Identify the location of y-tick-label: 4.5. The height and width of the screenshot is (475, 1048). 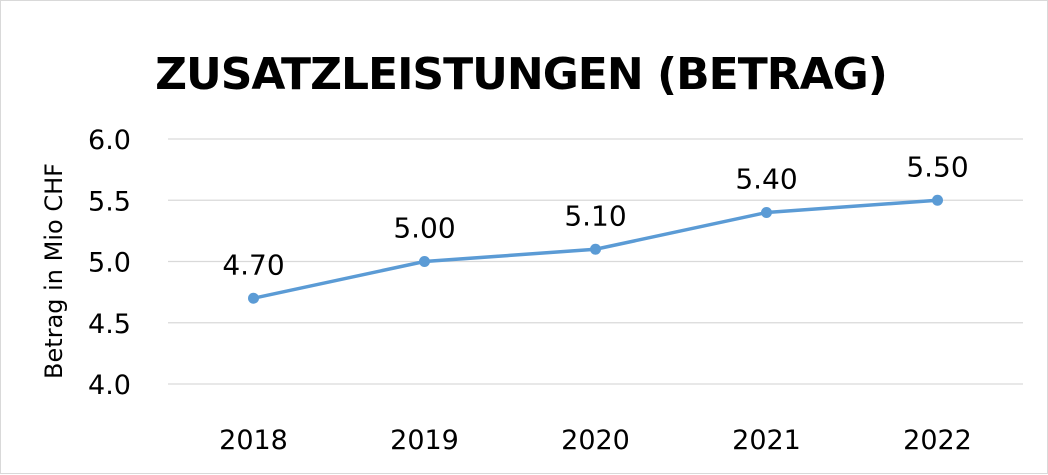
(109, 324).